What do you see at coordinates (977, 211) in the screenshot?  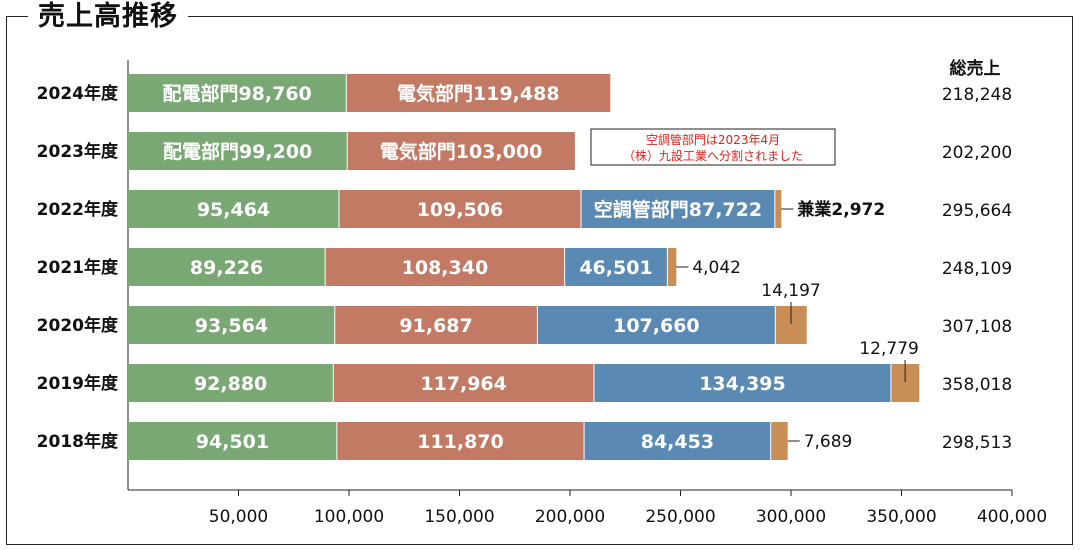 I see `total-value: 295,664` at bounding box center [977, 211].